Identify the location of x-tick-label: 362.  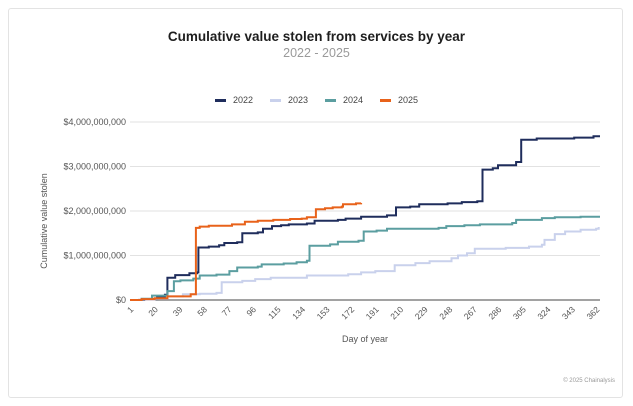
(592, 312).